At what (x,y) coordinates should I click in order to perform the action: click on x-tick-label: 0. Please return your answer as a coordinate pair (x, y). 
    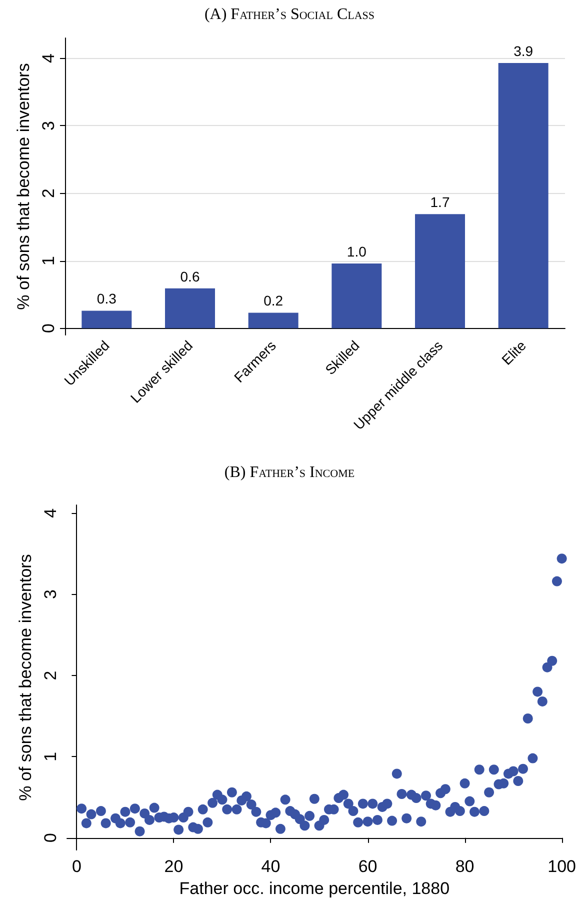
    Looking at the image, I should click on (77, 866).